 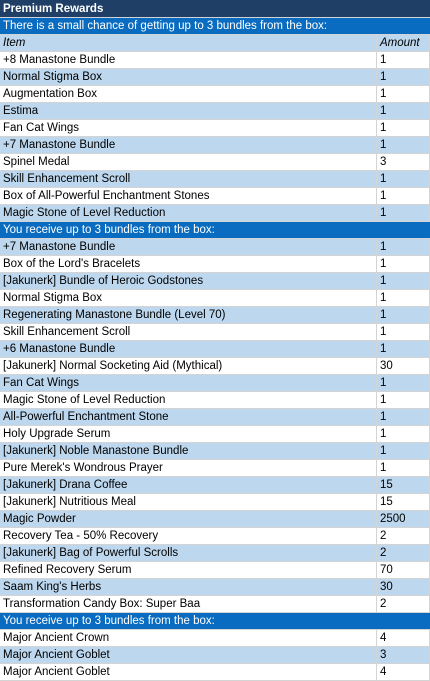 What do you see at coordinates (188, 451) in the screenshot?
I see `item-name: [Jakunerk] Noble Manastone Bundle` at bounding box center [188, 451].